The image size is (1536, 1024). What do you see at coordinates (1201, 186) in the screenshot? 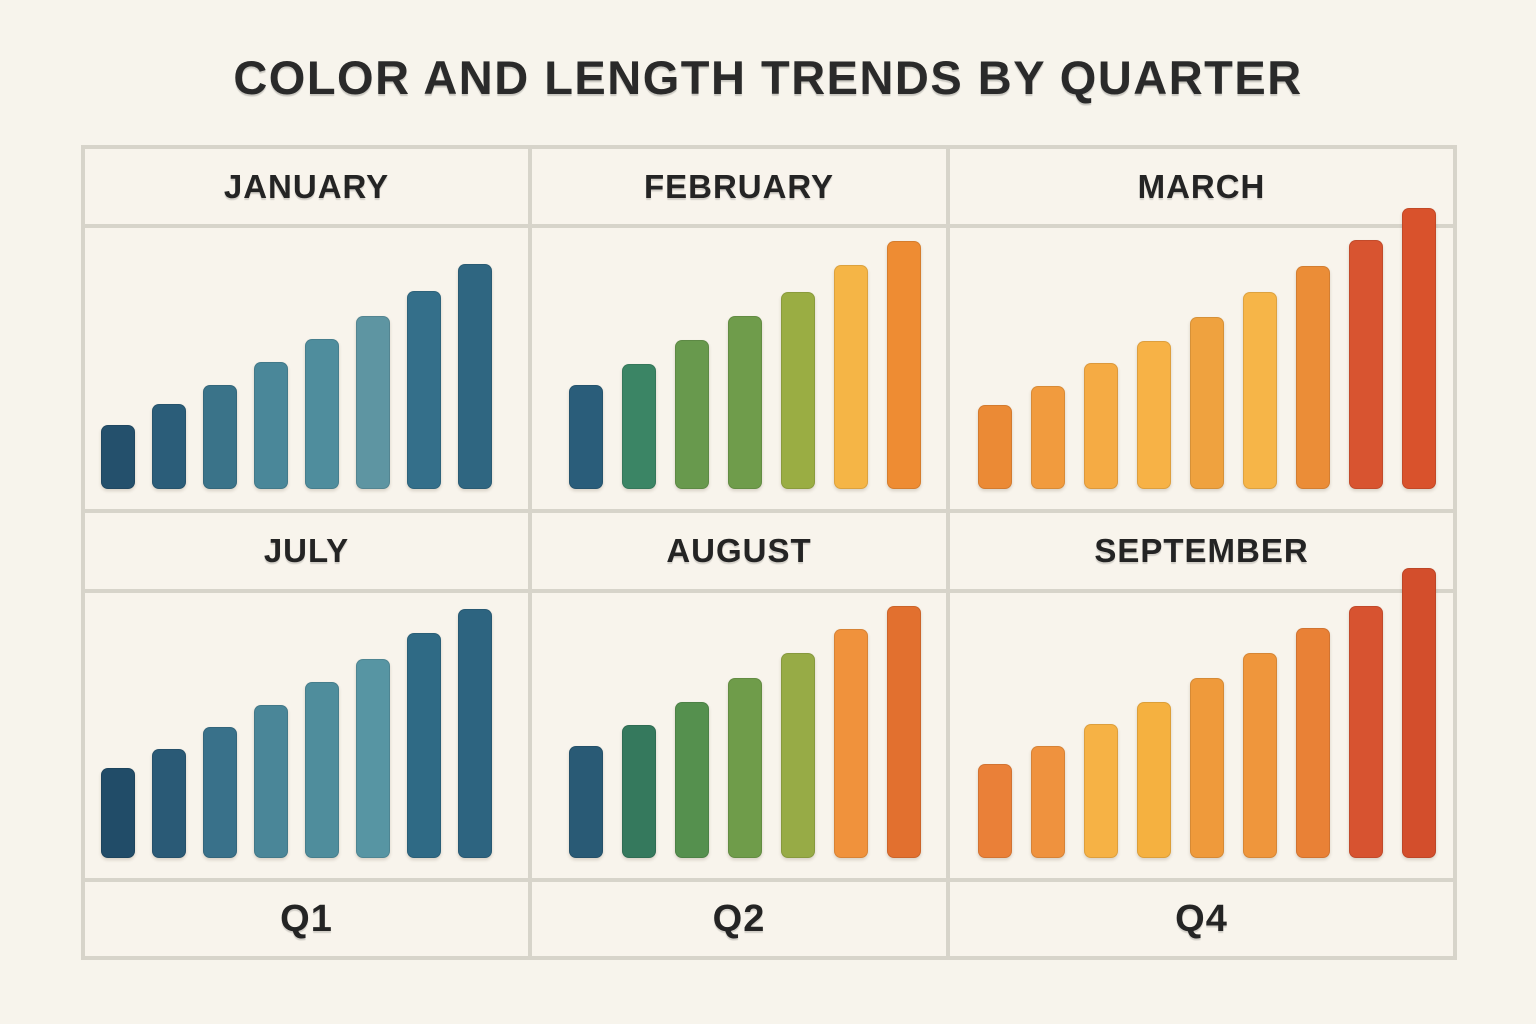
I see `month-header-march: MARCH` at bounding box center [1201, 186].